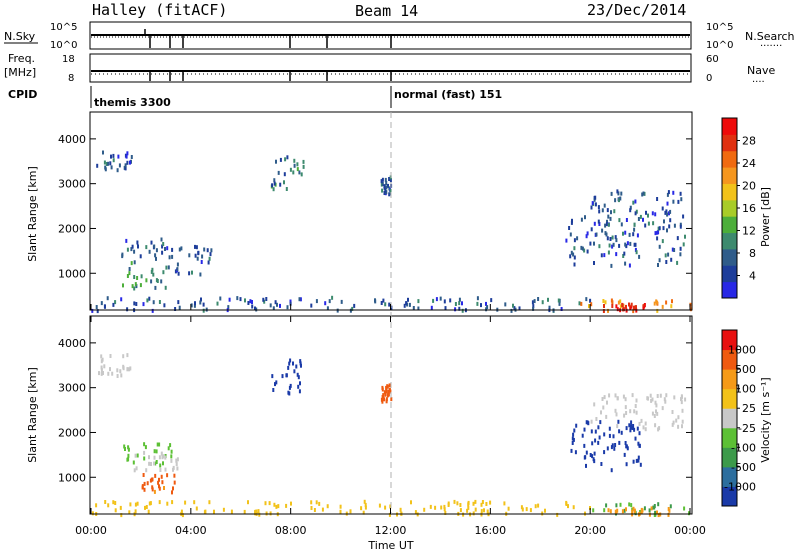  Describe the element at coordinates (268, 38) in the screenshot. I see `nsky-drops` at that location.